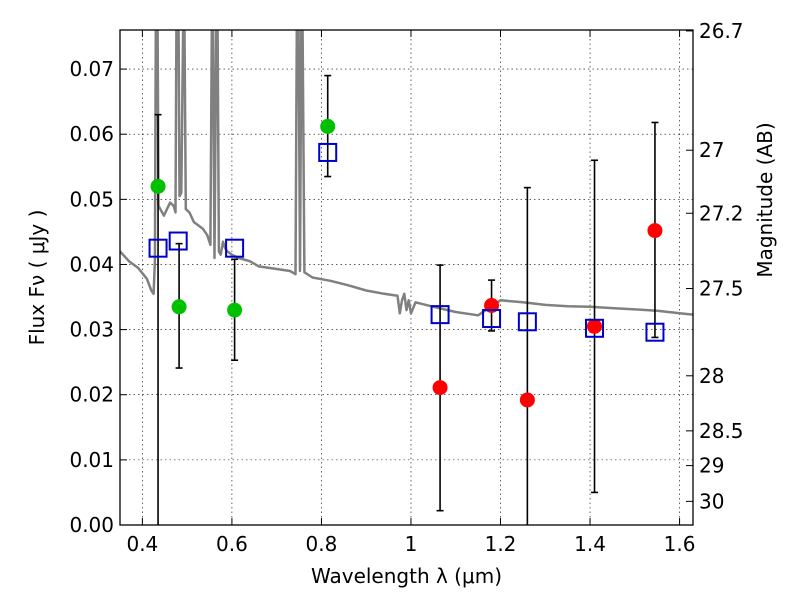 The width and height of the screenshot is (800, 600). I want to click on x-tick-label: 1.4, so click(590, 544).